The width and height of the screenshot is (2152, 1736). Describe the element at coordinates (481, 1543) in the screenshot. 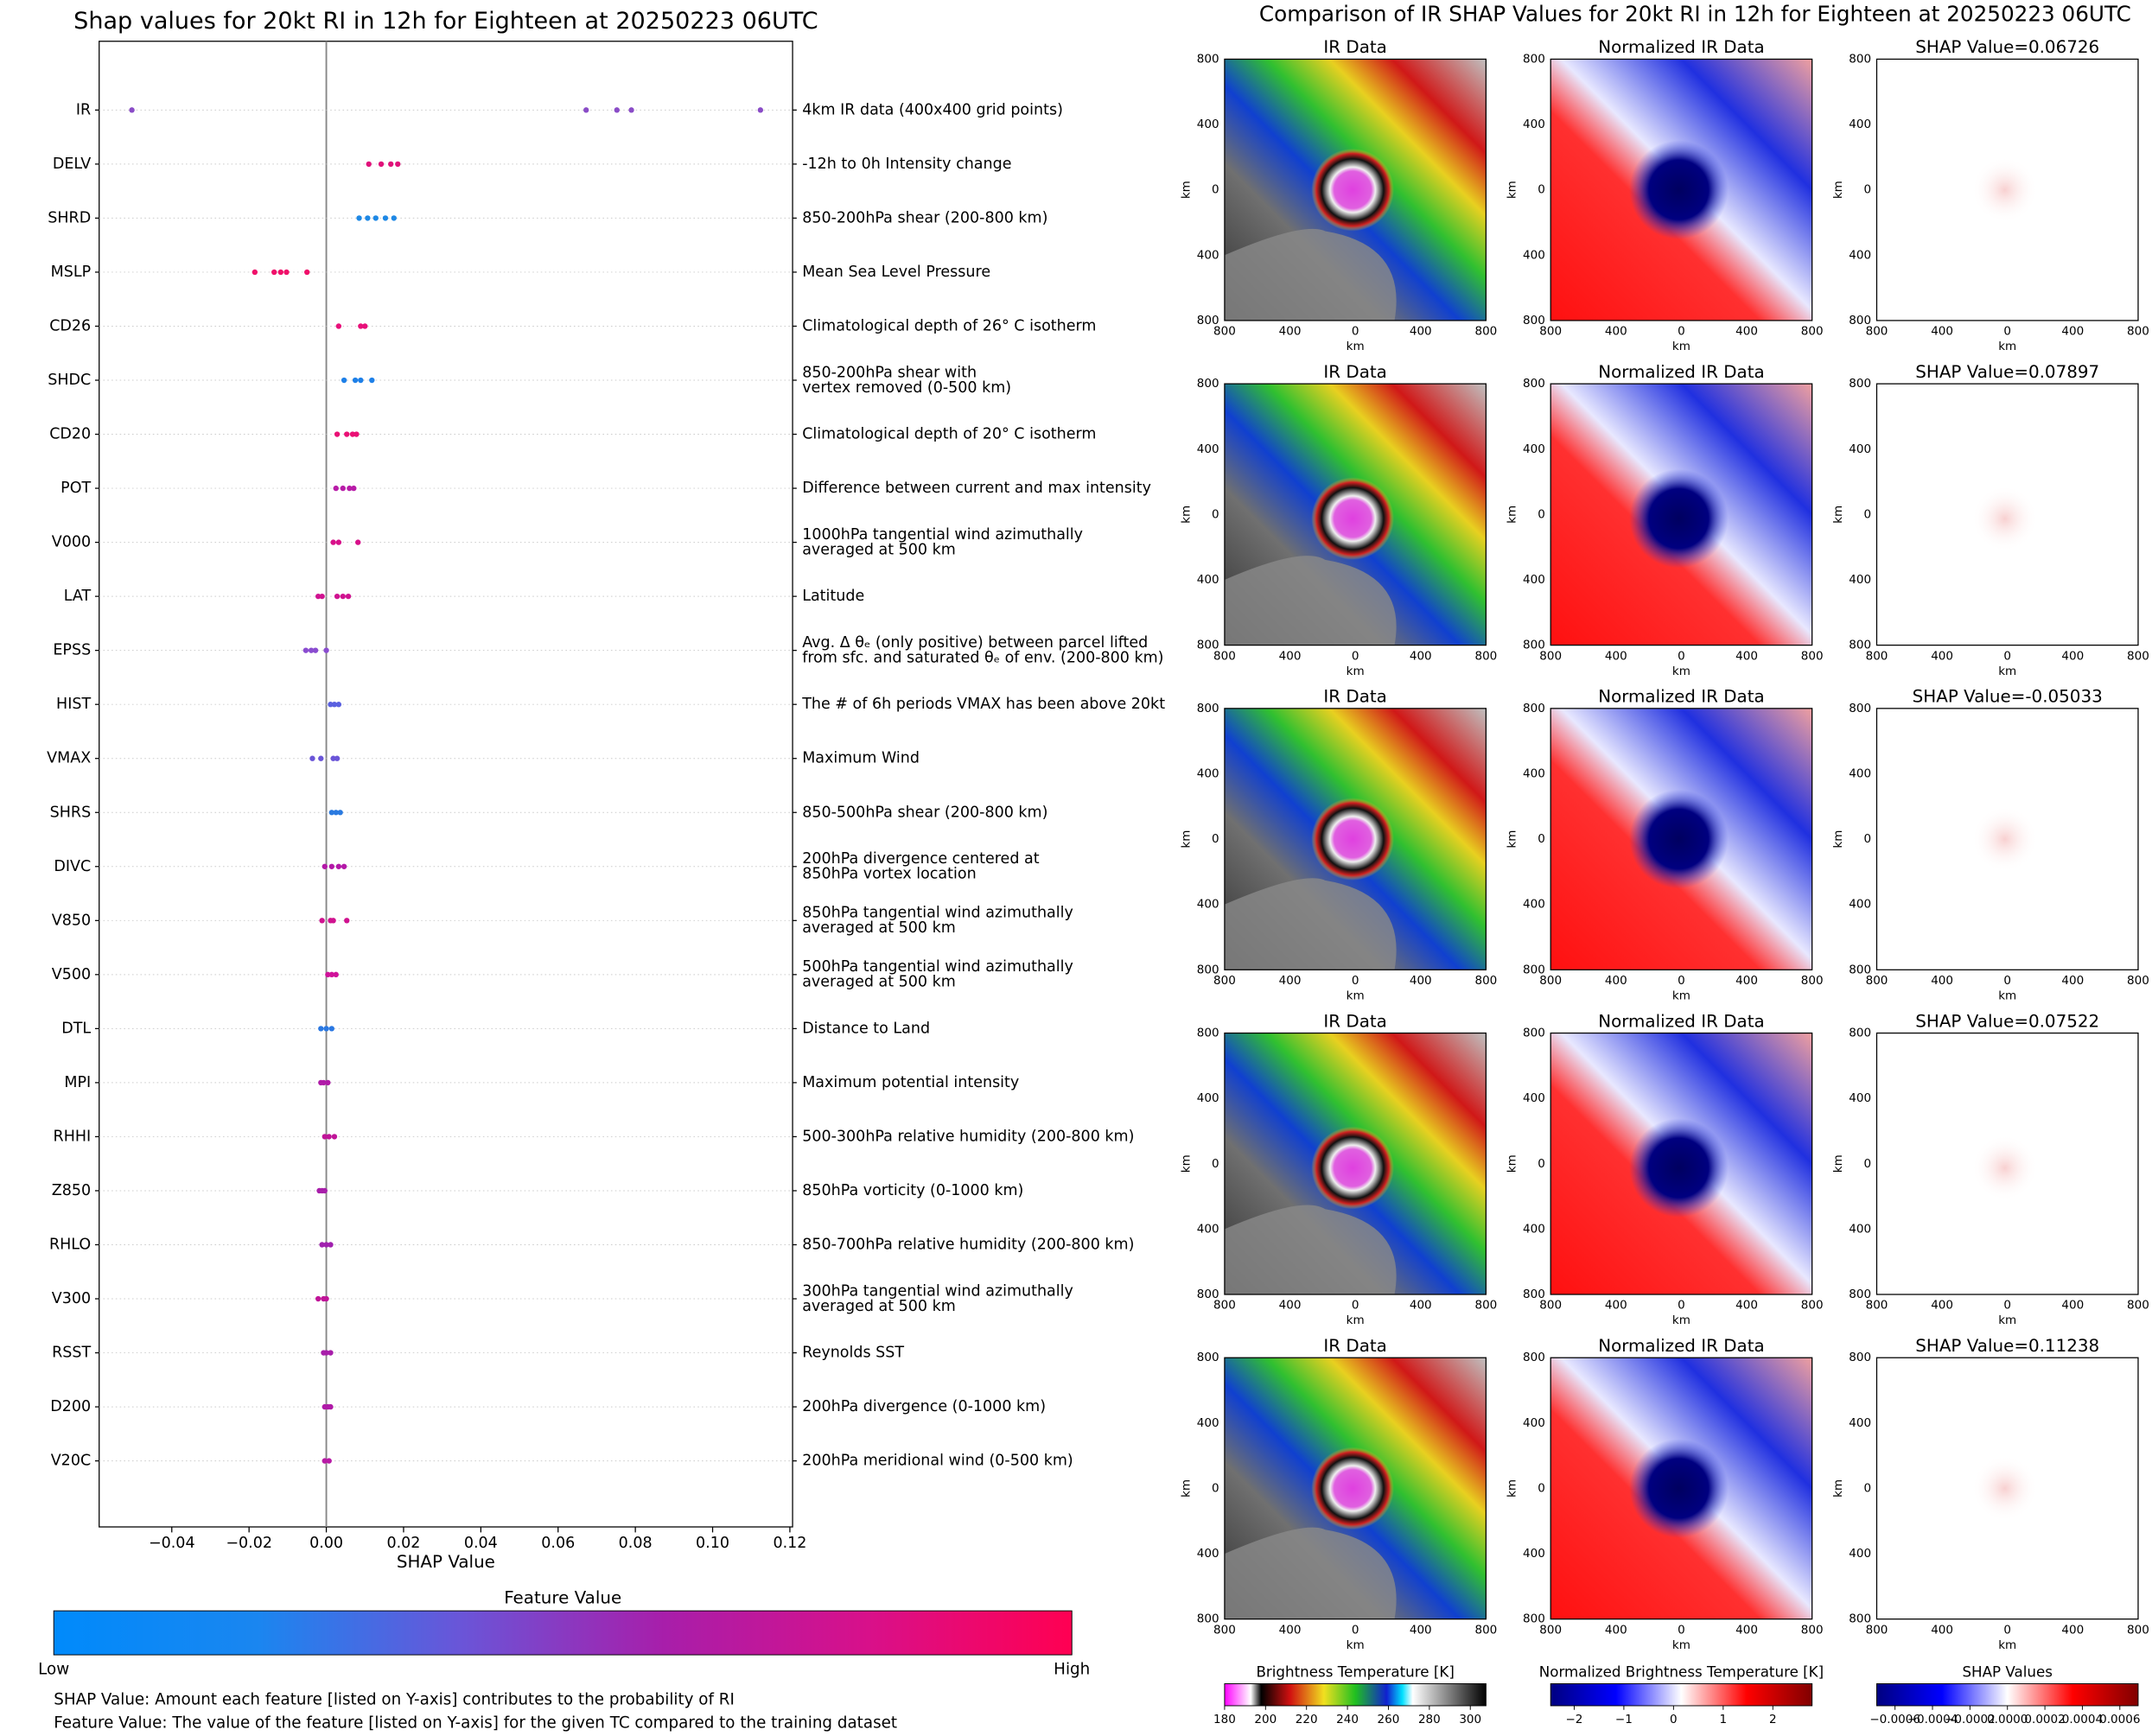

I see `x-tick-label: 0.04` at that location.